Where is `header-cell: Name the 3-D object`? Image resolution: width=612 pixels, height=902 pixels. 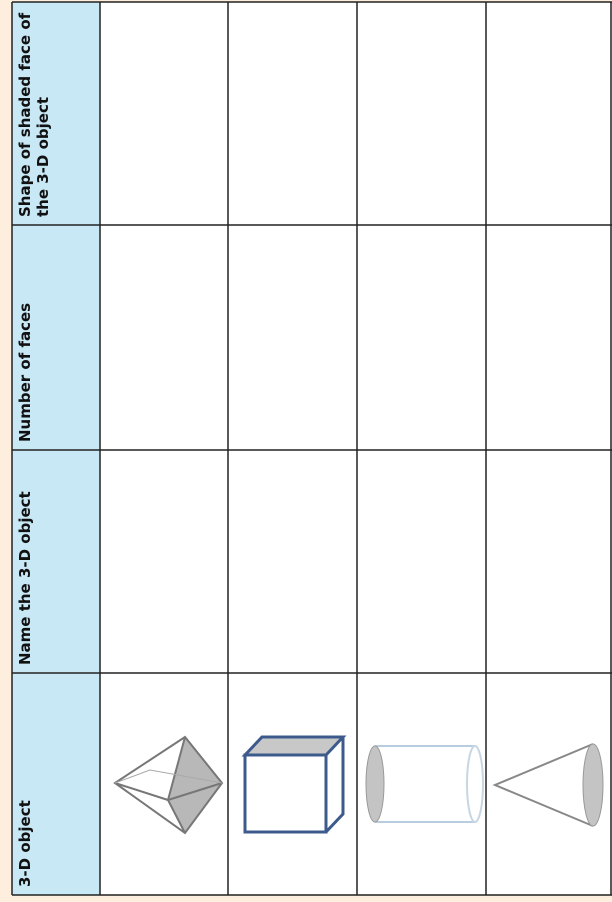
header-cell: Name the 3-D object is located at coordinates (25, 578).